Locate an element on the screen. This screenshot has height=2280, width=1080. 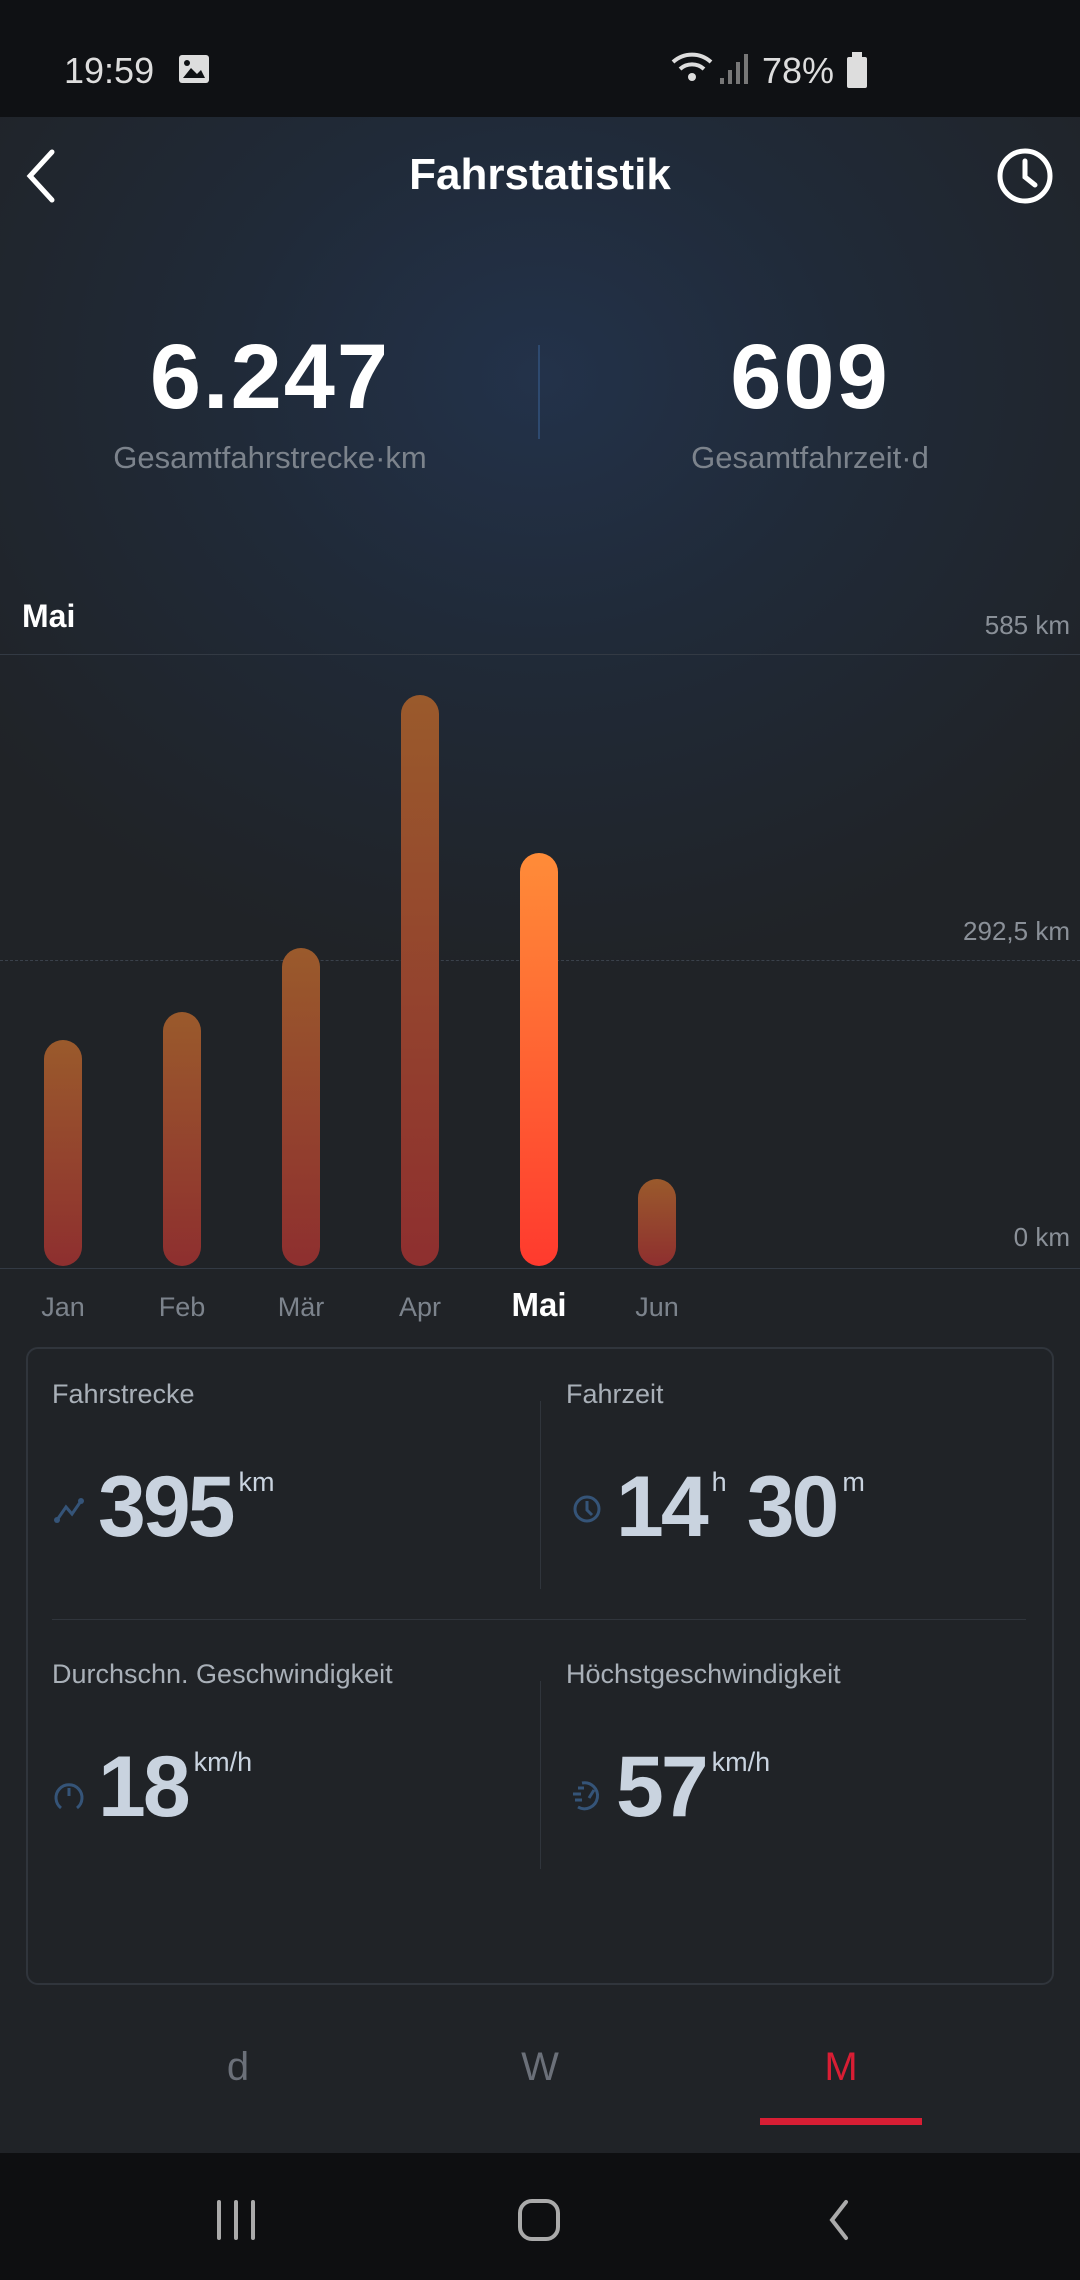
time-hours-unit: h is located at coordinates (719, 1482).